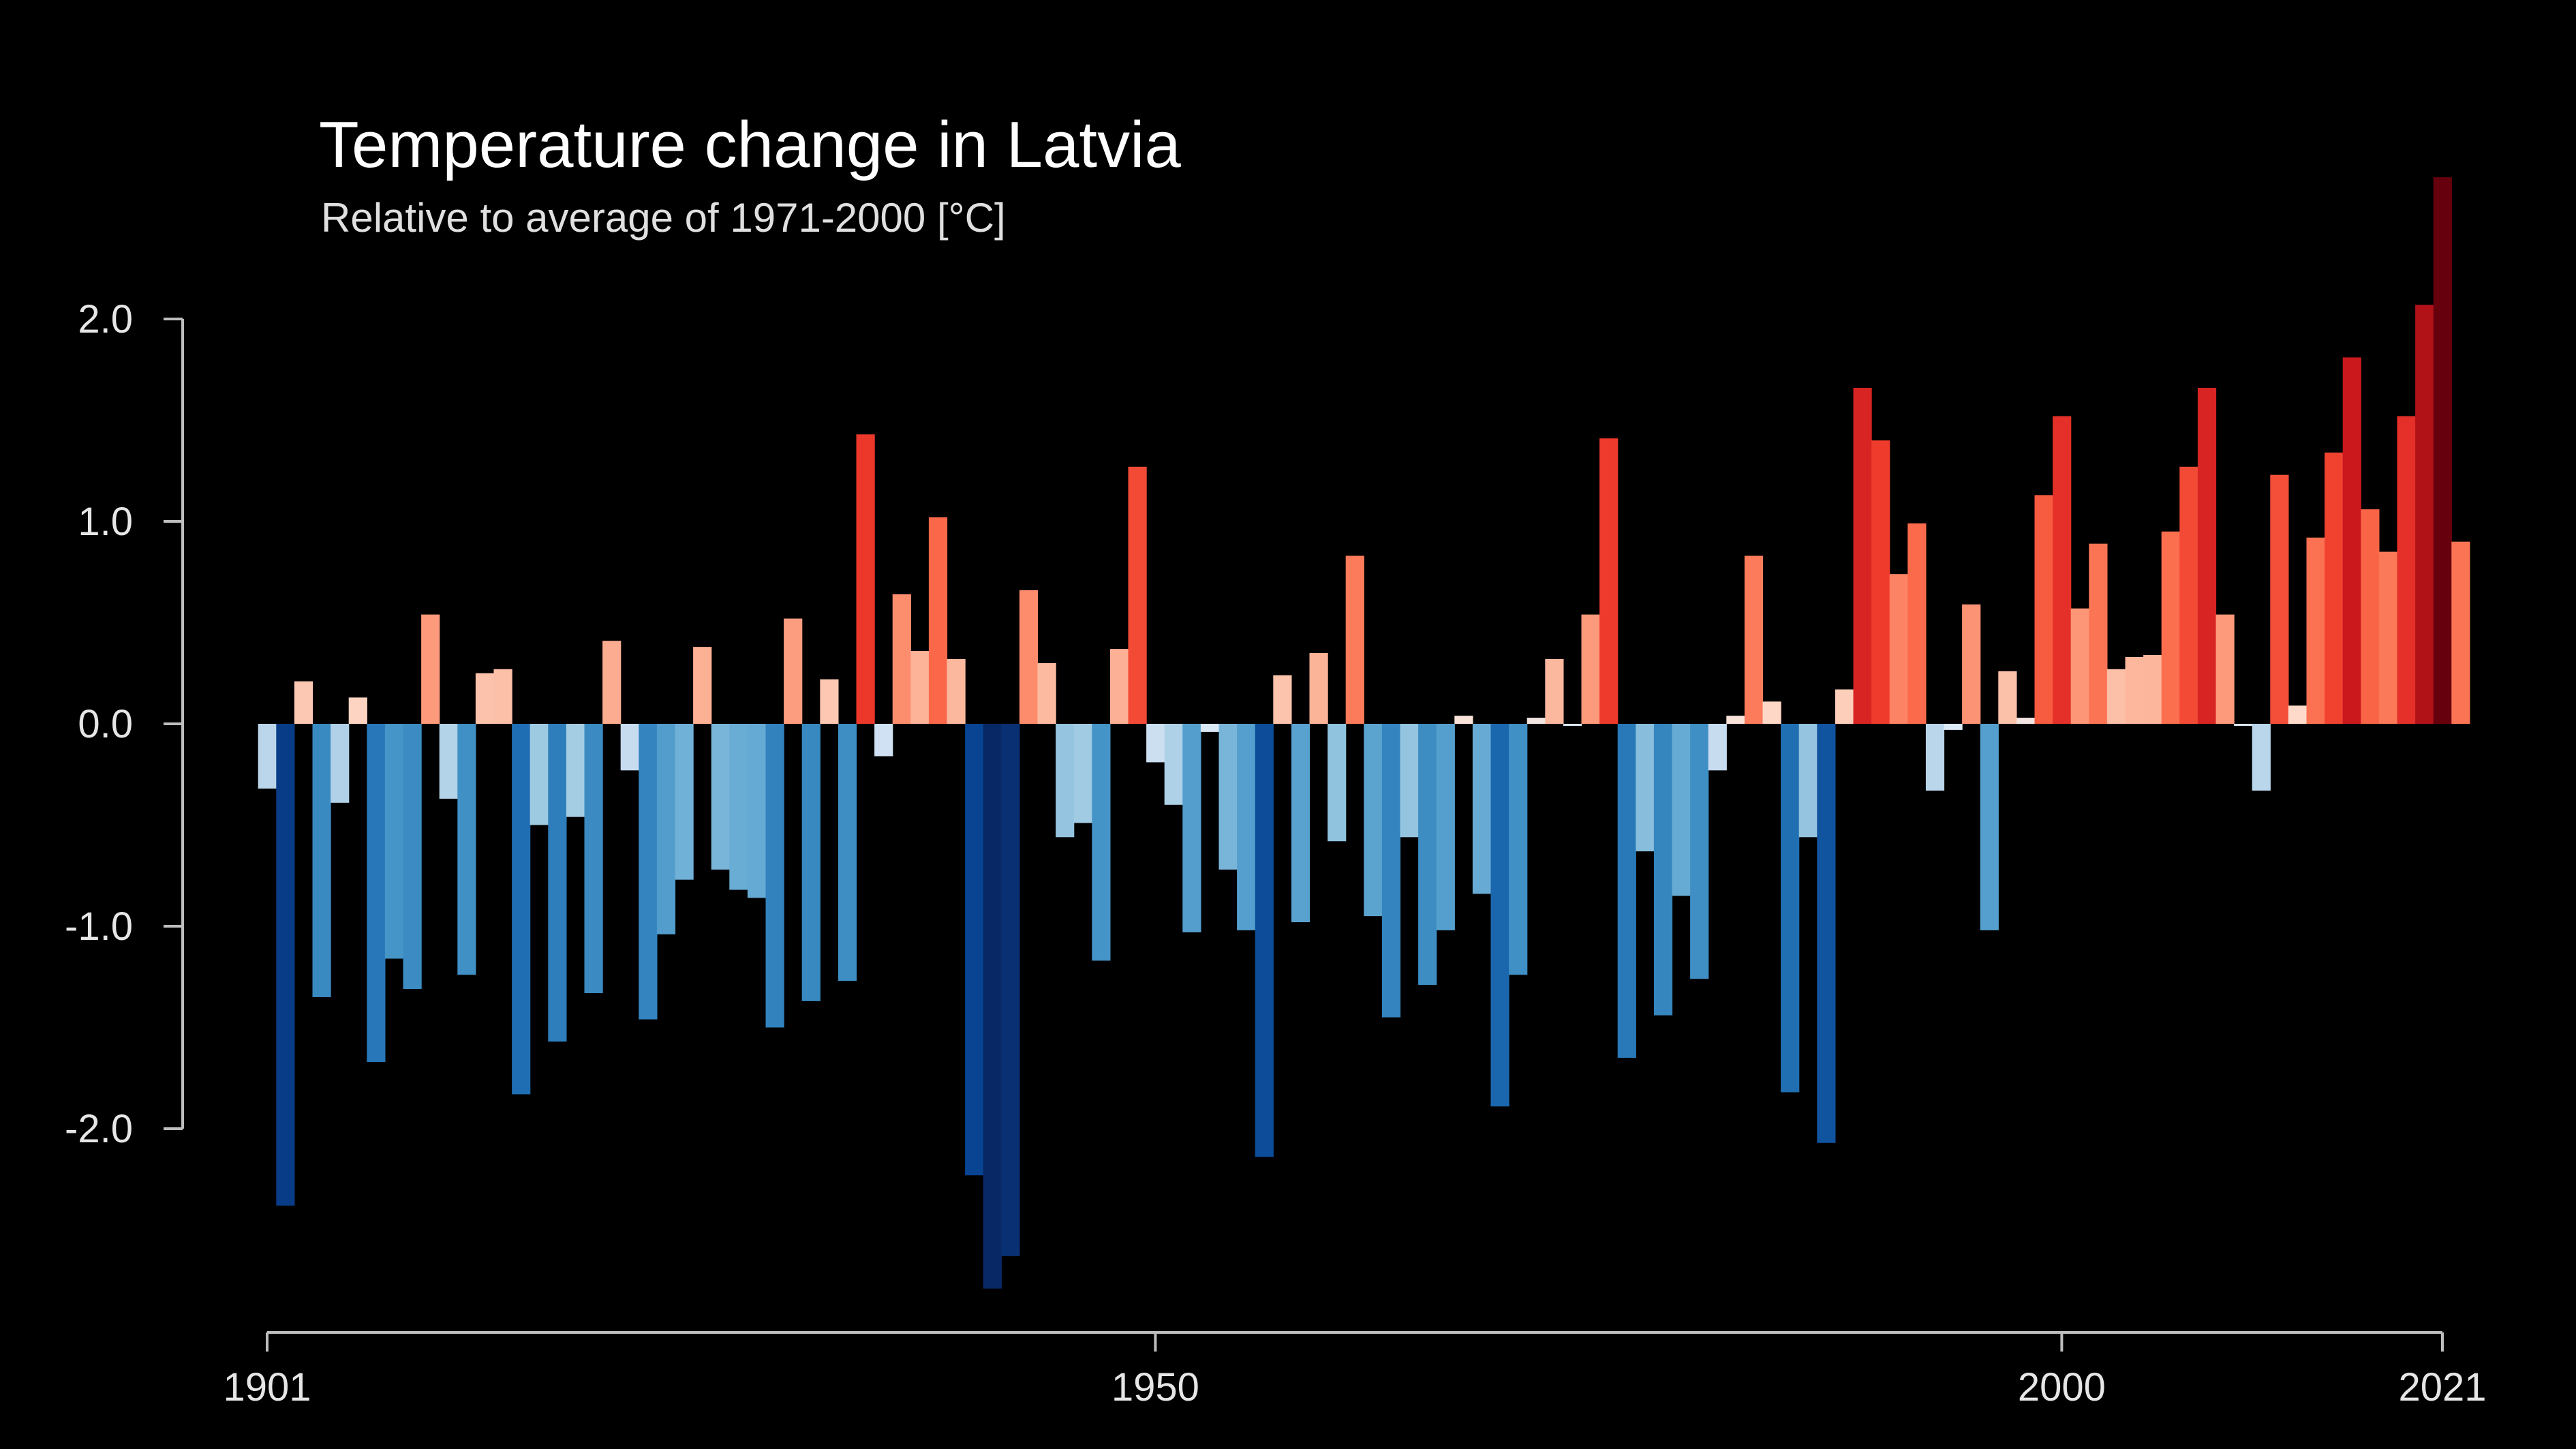  Describe the element at coordinates (2062, 1387) in the screenshot. I see `x-tick-label: 2000` at that location.